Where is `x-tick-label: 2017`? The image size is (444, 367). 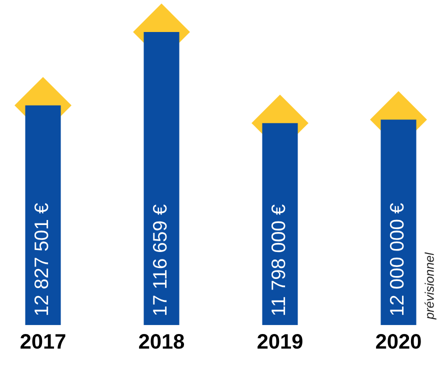 x-tick-label: 2017 is located at coordinates (43, 341).